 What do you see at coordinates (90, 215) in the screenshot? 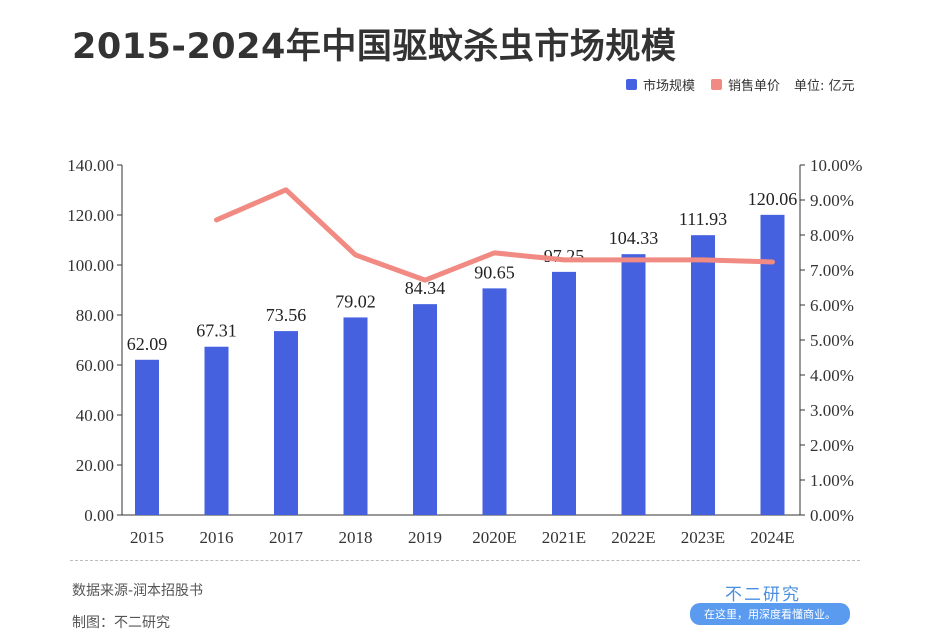
I see `left-tick-label: 120.00` at bounding box center [90, 215].